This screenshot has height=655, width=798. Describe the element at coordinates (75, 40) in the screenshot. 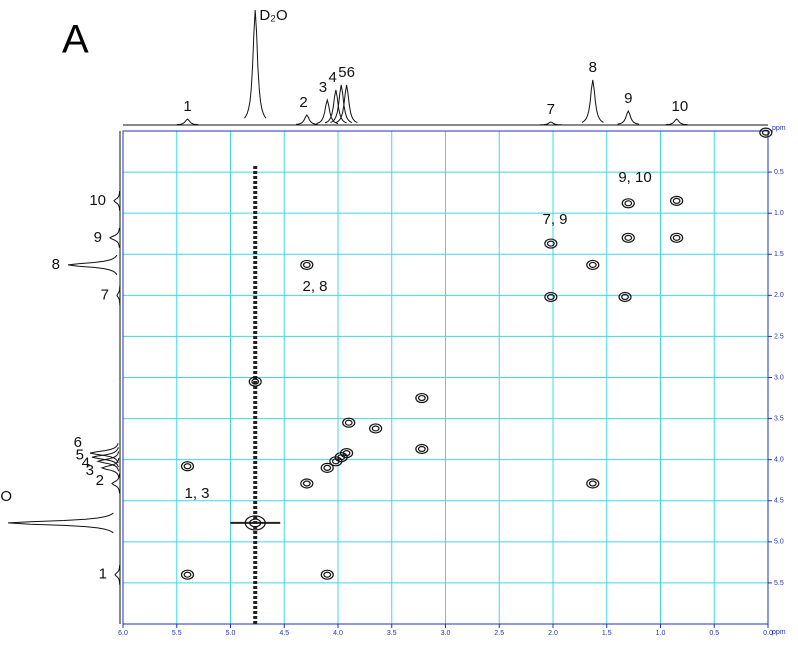

I see `panel-label: A` at that location.